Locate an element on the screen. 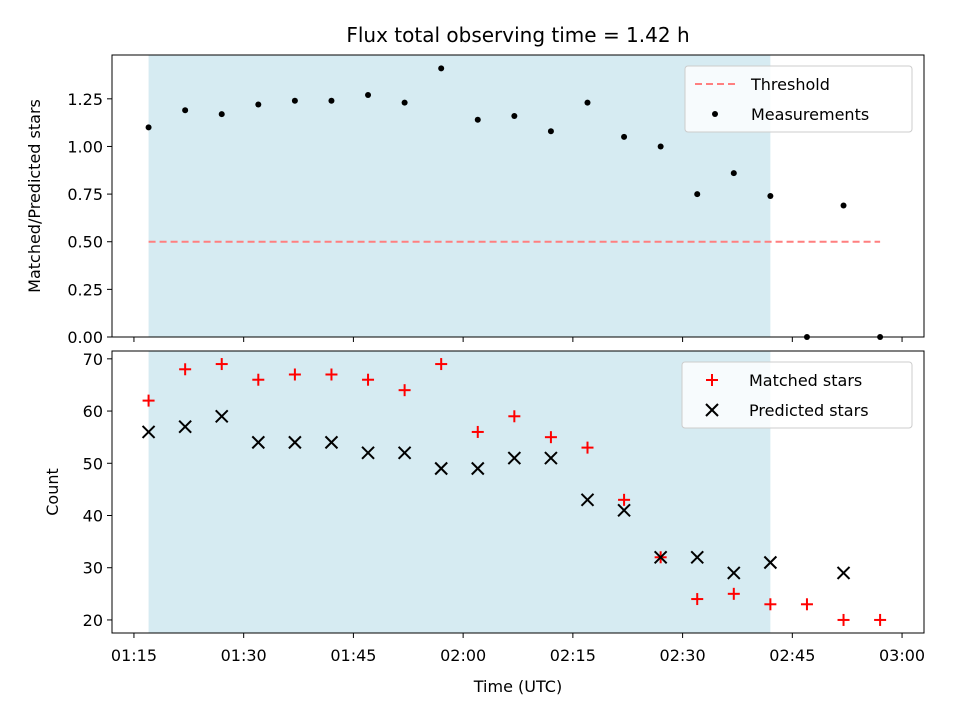  bottom-legend-box is located at coordinates (797, 395).